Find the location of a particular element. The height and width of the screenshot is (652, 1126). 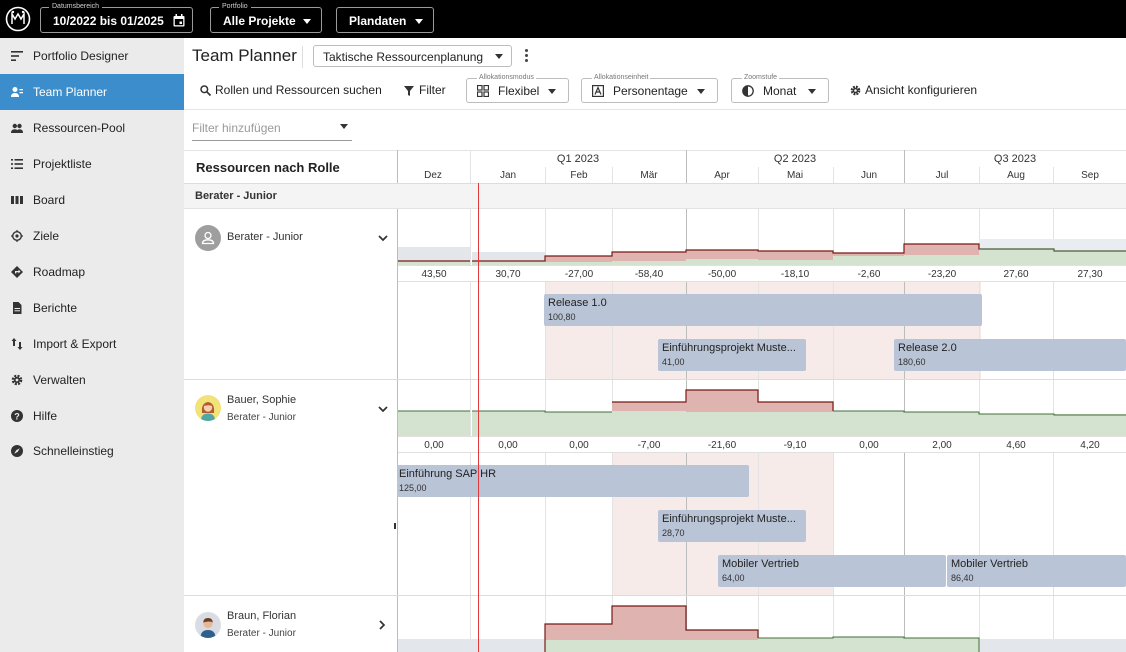

view-select: Taktische Ressourcenplanung is located at coordinates (412, 56).